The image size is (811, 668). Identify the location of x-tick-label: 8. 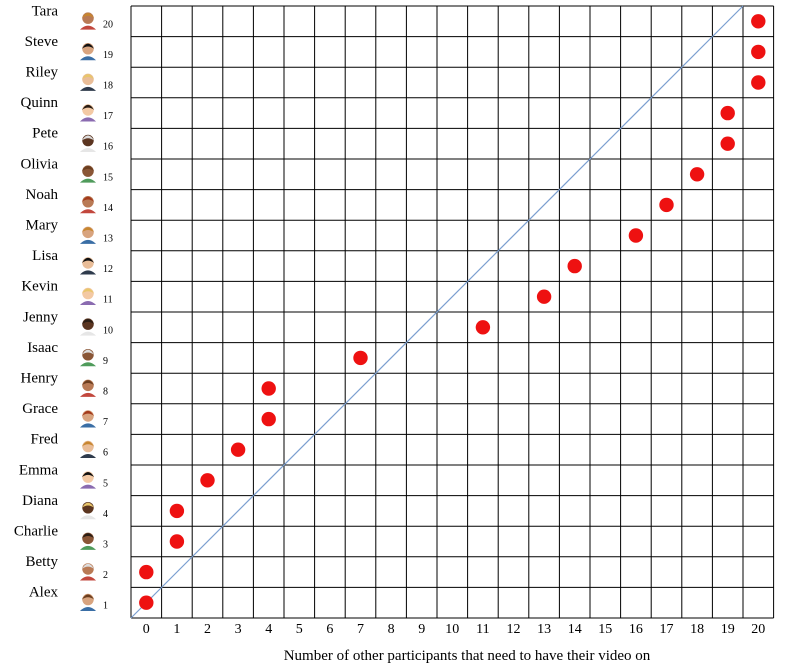
(391, 629).